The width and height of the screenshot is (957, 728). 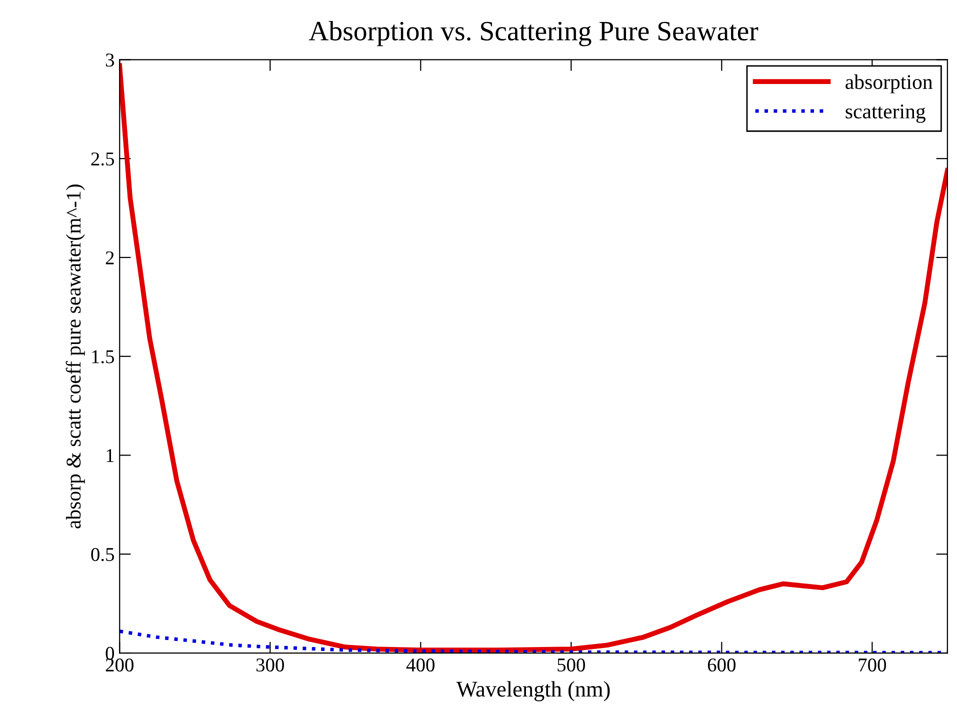 I want to click on legend-label: absorption, so click(x=889, y=84).